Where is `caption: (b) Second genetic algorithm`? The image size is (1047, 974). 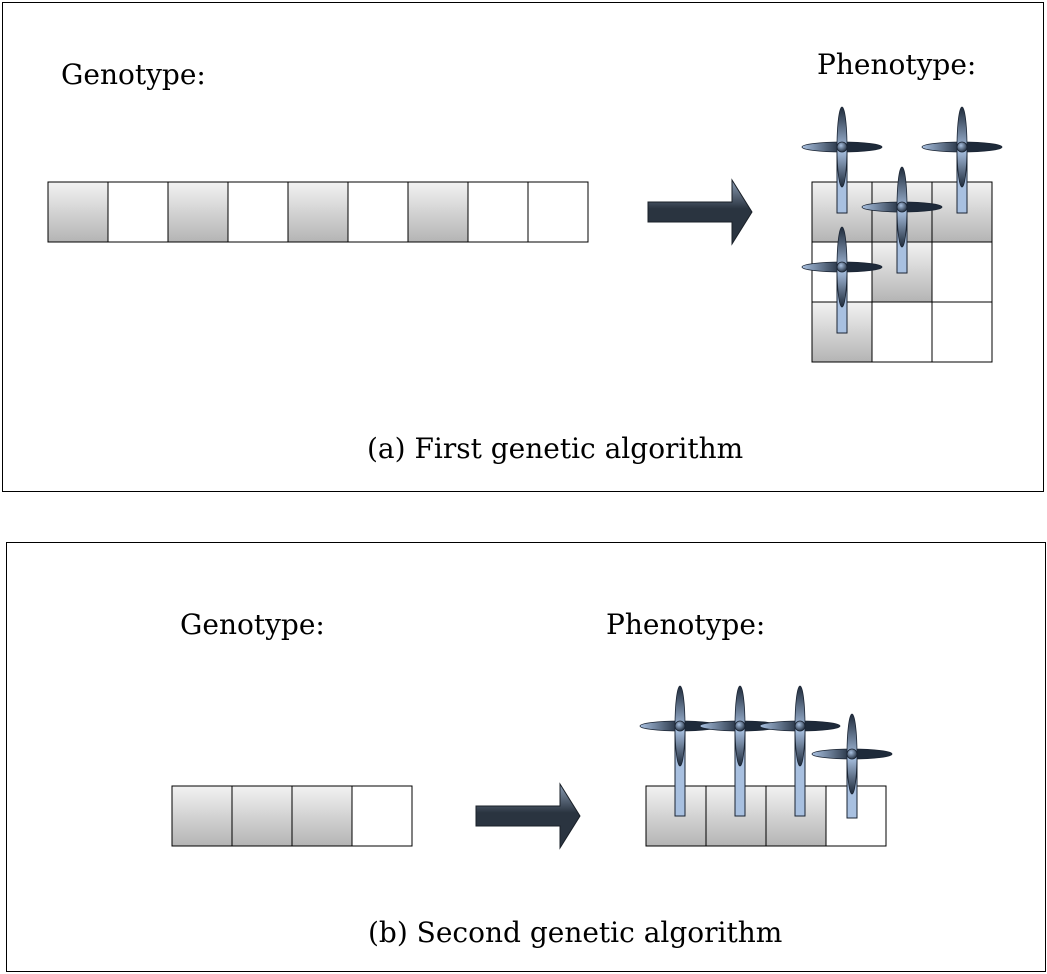
caption: (b) Second genetic algorithm is located at coordinates (575, 932).